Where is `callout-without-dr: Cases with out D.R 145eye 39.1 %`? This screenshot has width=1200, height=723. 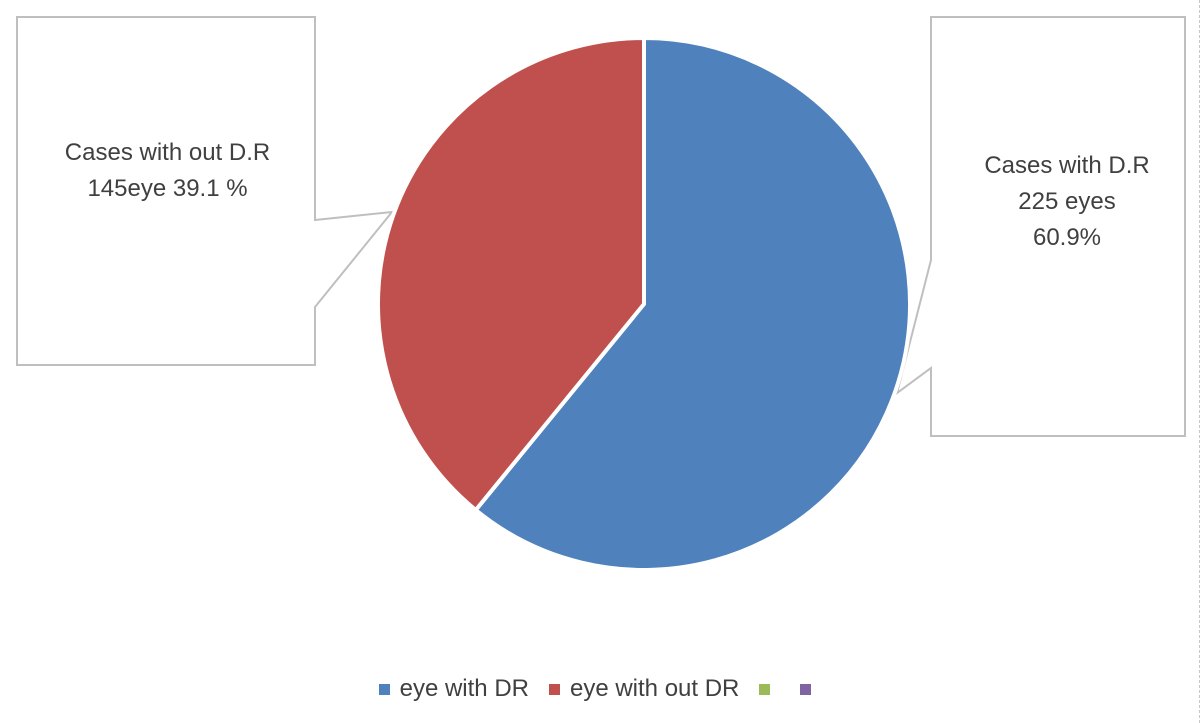
callout-without-dr: Cases with out D.R 145eye 39.1 % is located at coordinates (167, 171).